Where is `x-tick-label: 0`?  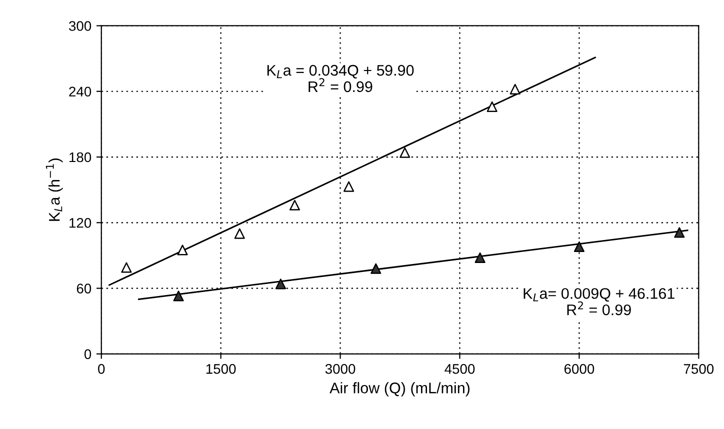 x-tick-label: 0 is located at coordinates (101, 369).